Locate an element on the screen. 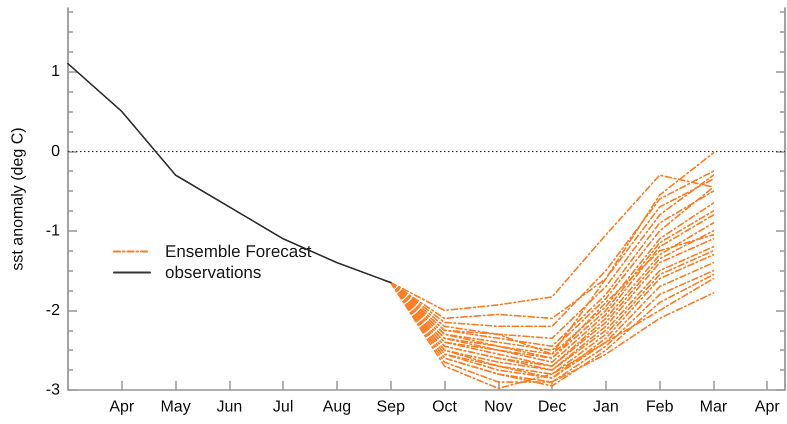 This screenshot has width=787, height=424. x-tick-label: Jun is located at coordinates (229, 407).